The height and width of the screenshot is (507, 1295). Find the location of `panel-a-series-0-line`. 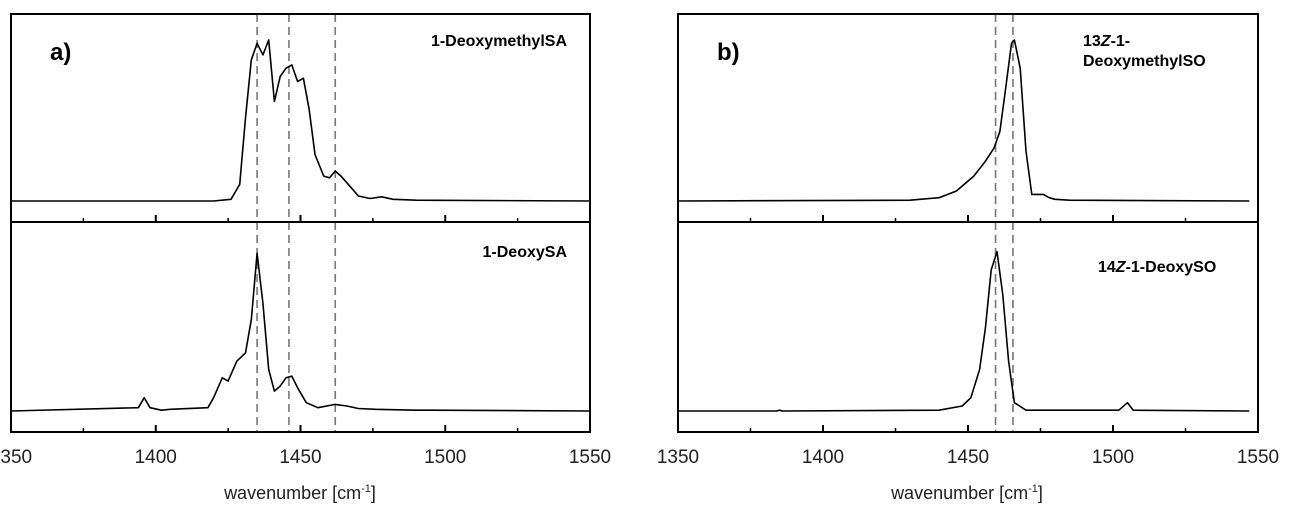

panel-a-series-0-line is located at coordinates (301, 120).